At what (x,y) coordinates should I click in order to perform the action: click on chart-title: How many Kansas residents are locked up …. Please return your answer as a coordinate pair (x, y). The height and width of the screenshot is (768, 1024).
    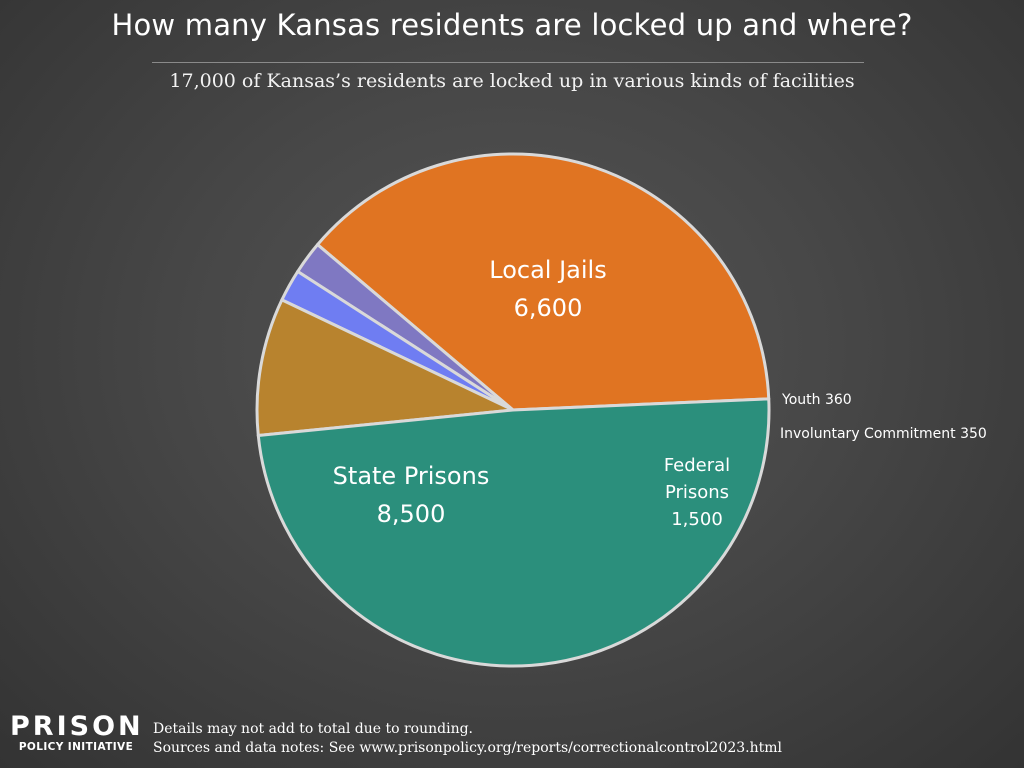
    Looking at the image, I should click on (512, 25).